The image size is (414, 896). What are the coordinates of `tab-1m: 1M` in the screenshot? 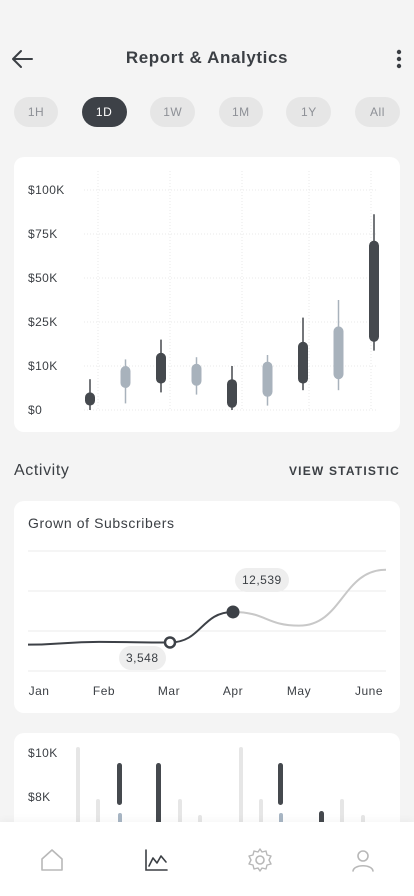 It's located at (240, 112).